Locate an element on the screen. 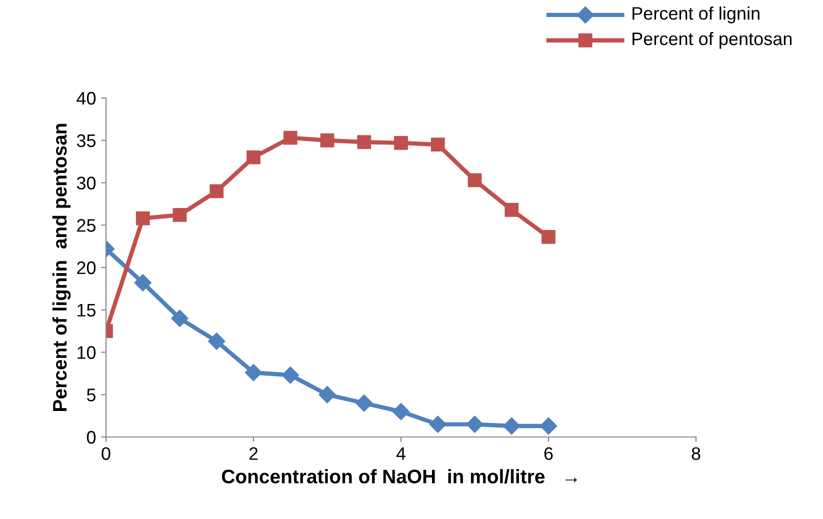 The height and width of the screenshot is (519, 823). y-tick-label: 10 is located at coordinates (87, 352).